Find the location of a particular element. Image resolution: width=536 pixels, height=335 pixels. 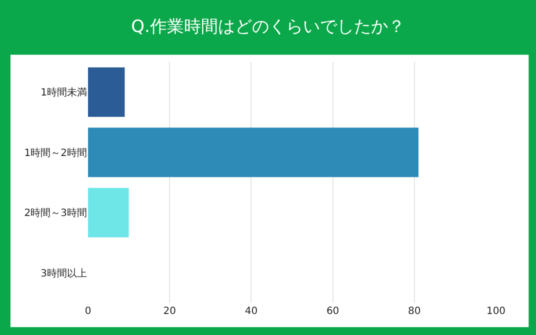

y-tick-label: 1時間未満 is located at coordinates (63, 92).